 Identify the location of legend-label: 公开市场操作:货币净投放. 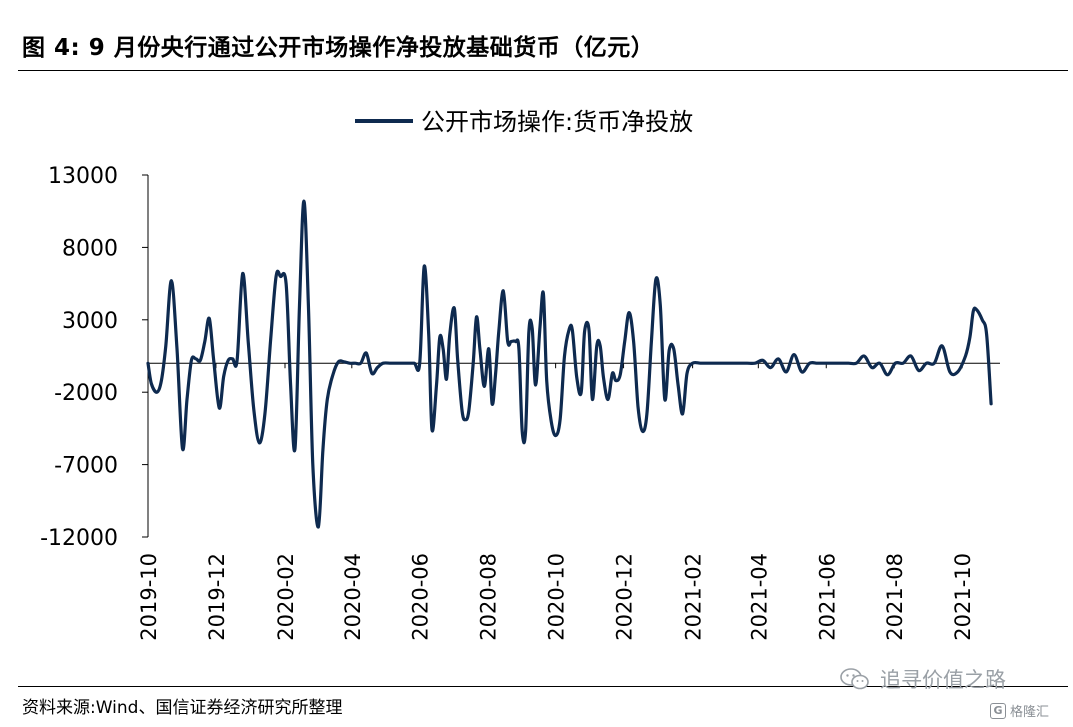
(557, 122).